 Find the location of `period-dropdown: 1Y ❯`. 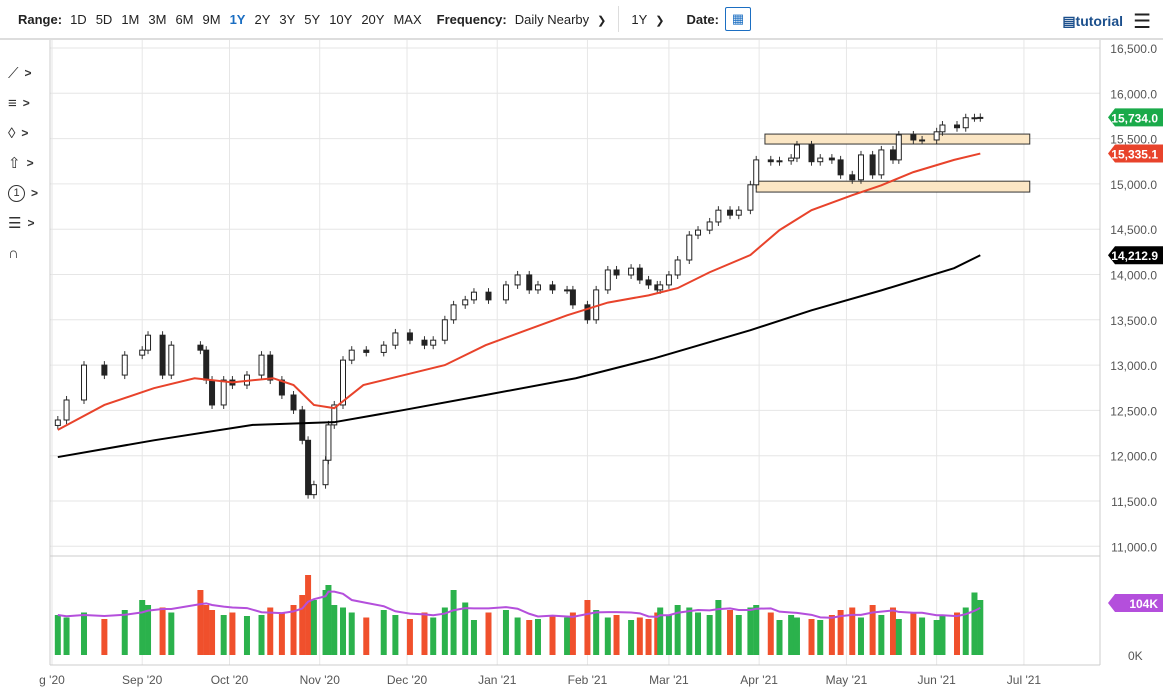

period-dropdown: 1Y ❯ is located at coordinates (647, 19).